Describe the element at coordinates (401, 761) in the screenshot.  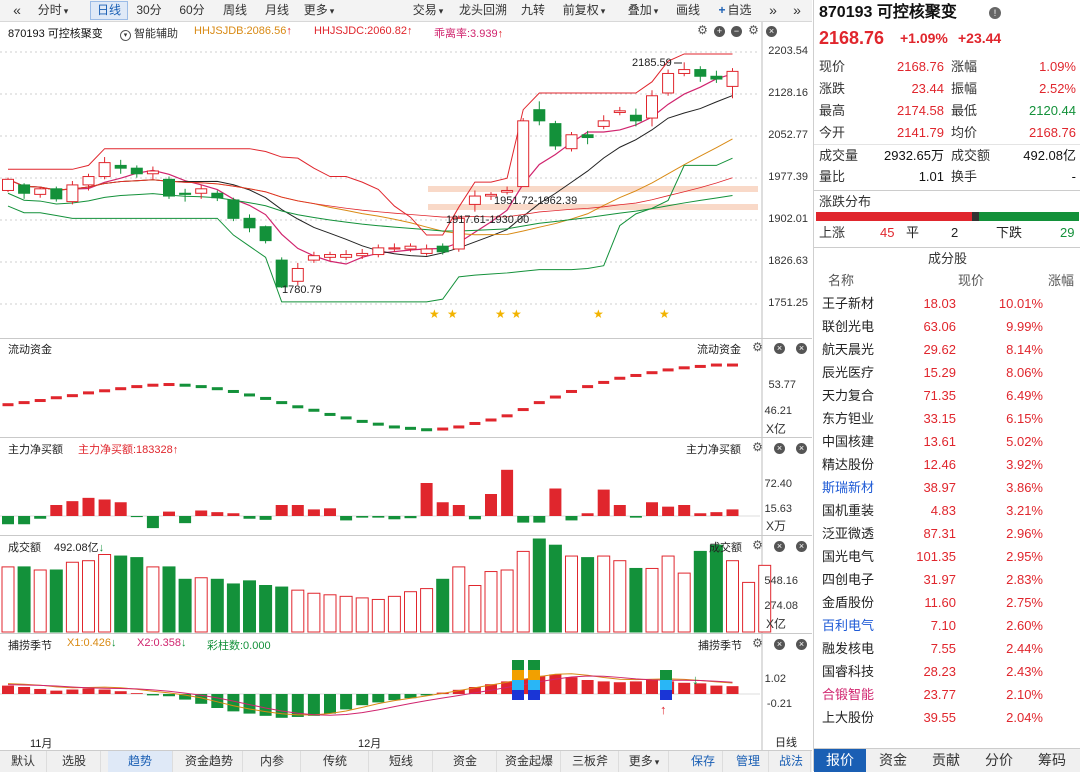
I see `bottom-tab-7: 短线` at that location.